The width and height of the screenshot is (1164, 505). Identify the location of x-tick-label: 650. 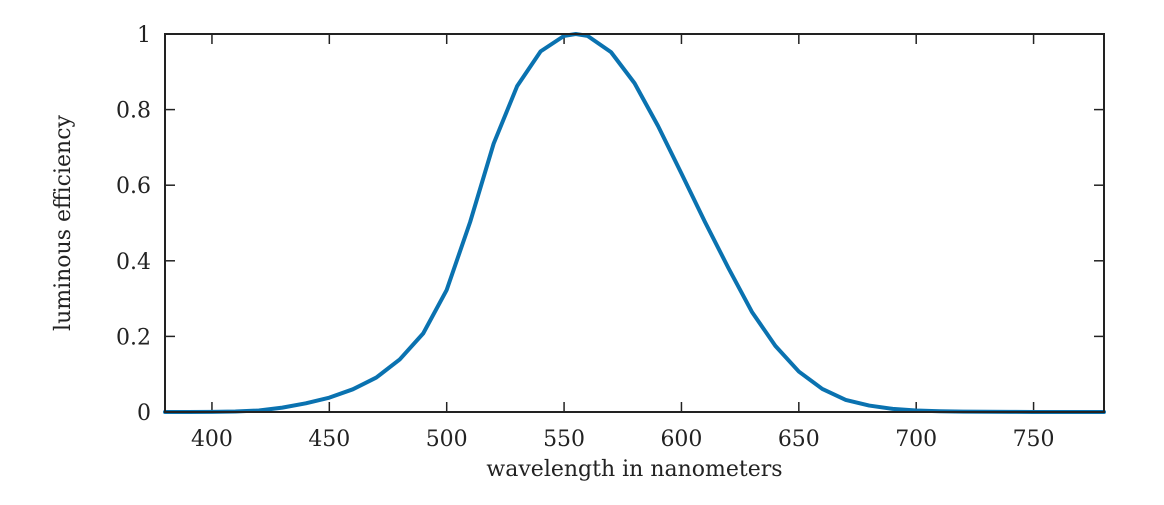
(799, 439).